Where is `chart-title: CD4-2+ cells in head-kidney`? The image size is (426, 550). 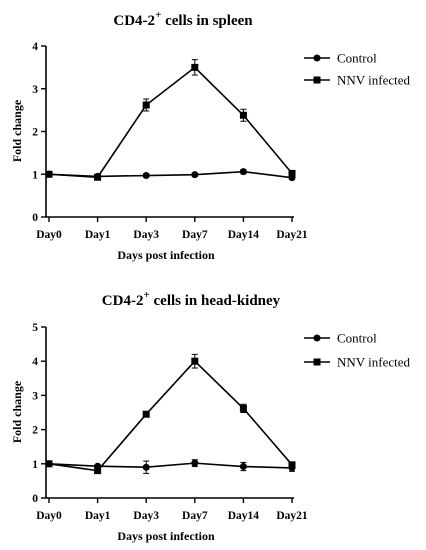
chart-title: CD4-2+ cells in head-kidney is located at coordinates (191, 299).